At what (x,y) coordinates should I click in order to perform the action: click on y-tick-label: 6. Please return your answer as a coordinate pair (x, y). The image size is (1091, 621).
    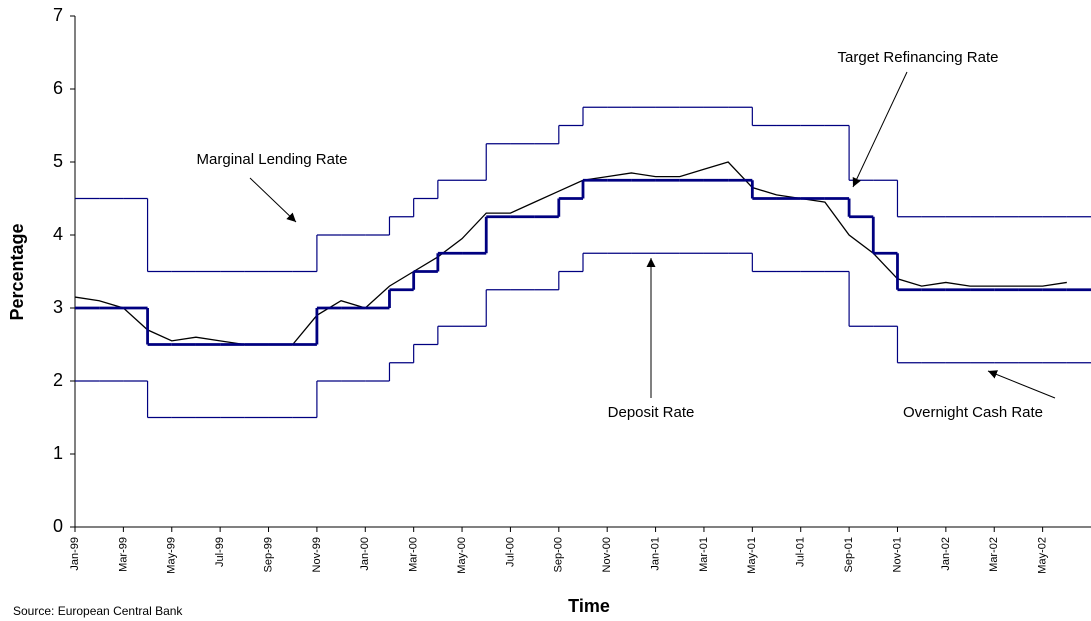
    Looking at the image, I should click on (58, 88).